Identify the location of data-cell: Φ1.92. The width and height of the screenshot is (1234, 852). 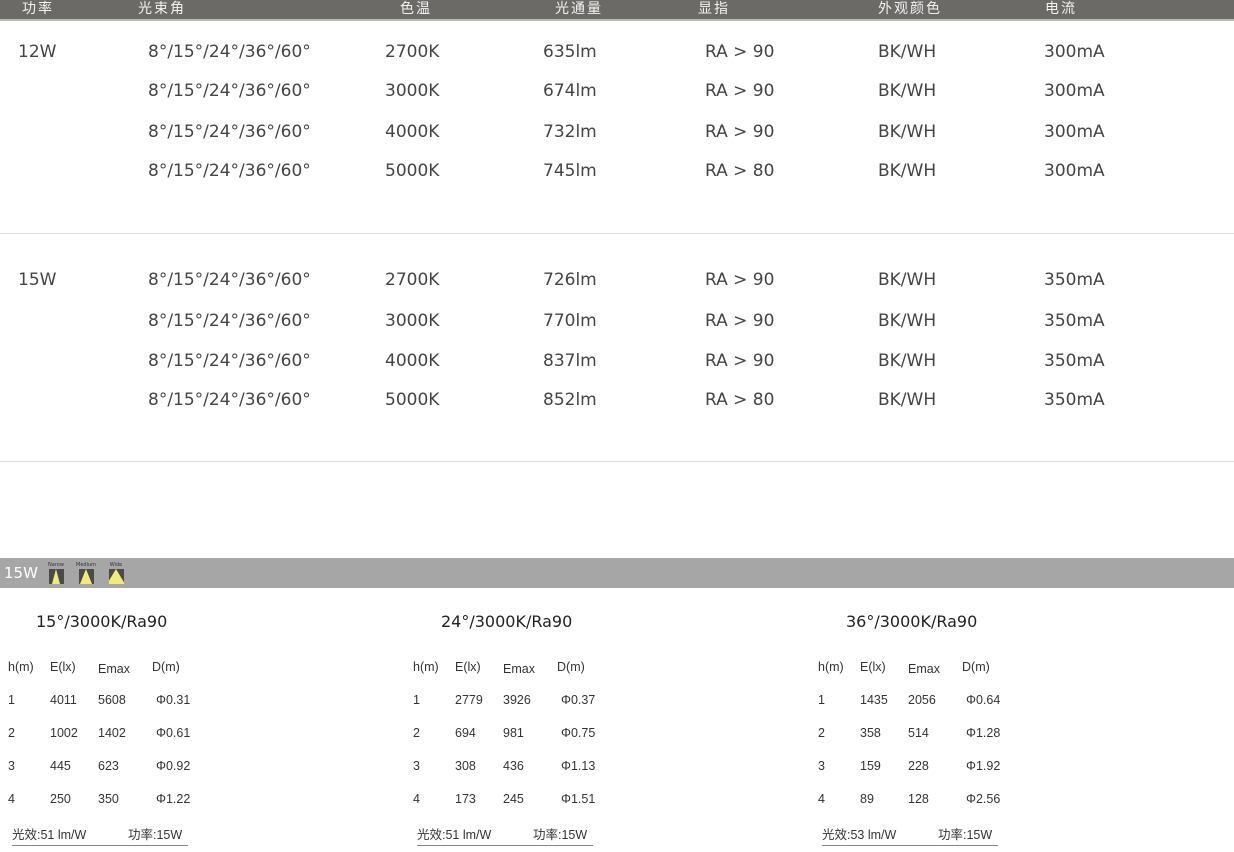
(983, 766).